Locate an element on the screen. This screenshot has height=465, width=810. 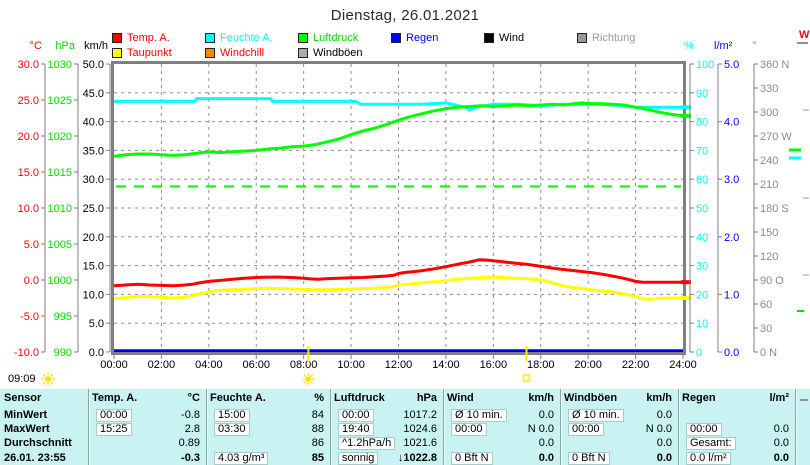
cell-info-regen-3: 0.0 l/m² is located at coordinates (708, 458).